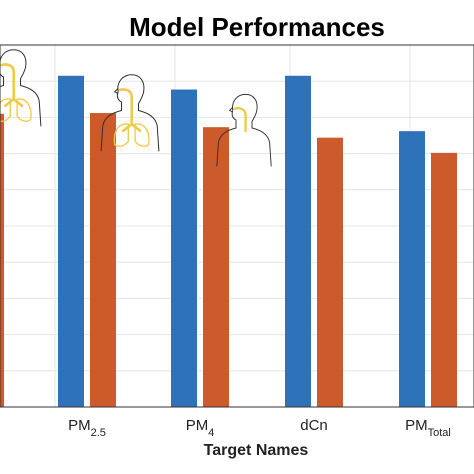  What do you see at coordinates (2, 260) in the screenshot?
I see `bar-partial-left` at bounding box center [2, 260].